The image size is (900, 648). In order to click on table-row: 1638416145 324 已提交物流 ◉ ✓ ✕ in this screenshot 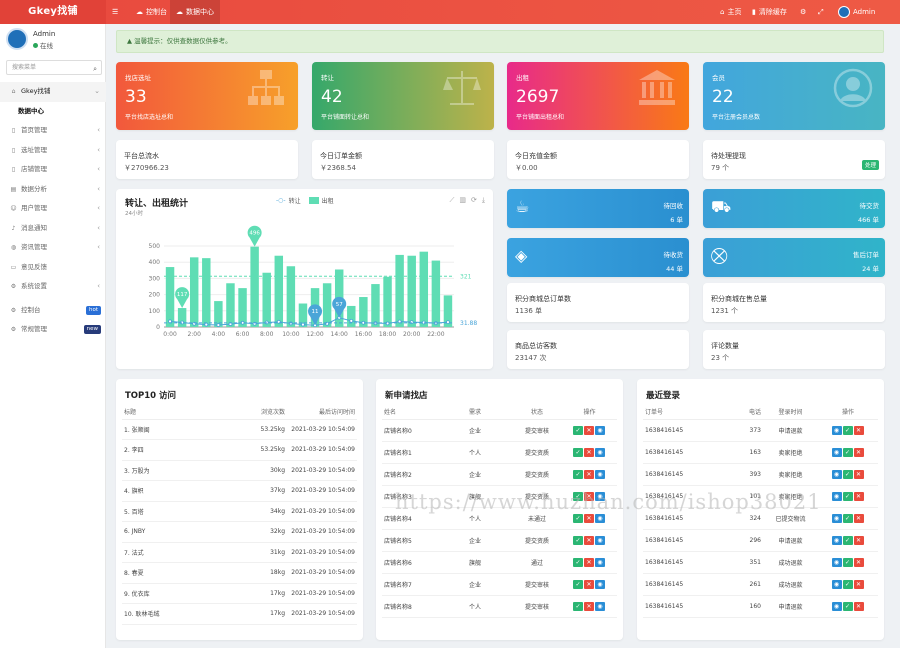, I will do `click(760, 518)`.